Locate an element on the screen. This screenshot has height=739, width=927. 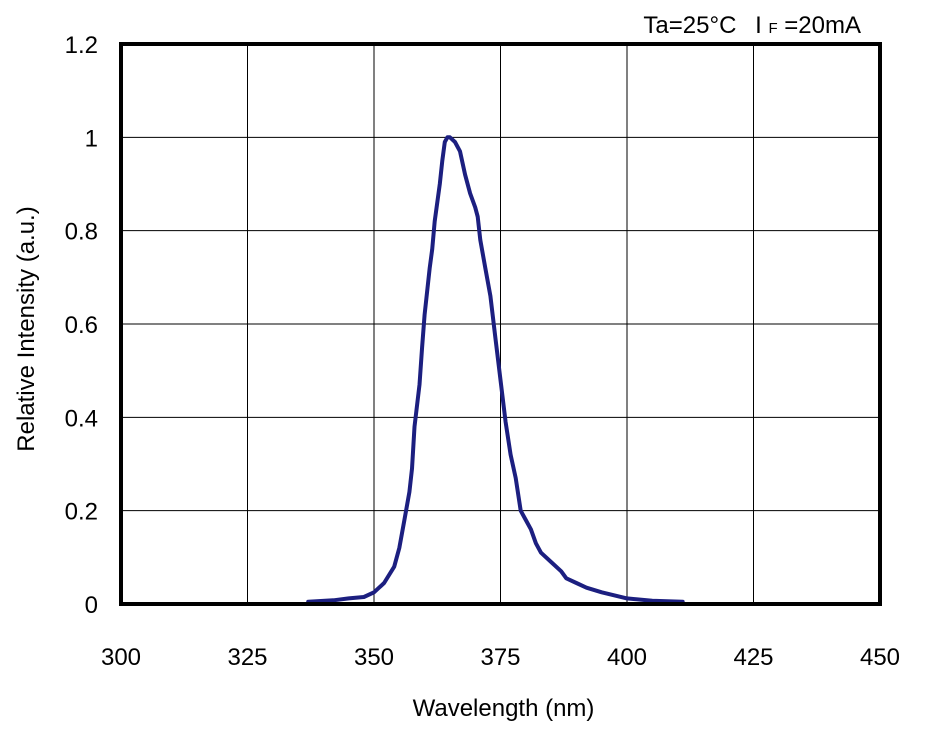
condition-temperature: Ta=25°C is located at coordinates (689, 25).